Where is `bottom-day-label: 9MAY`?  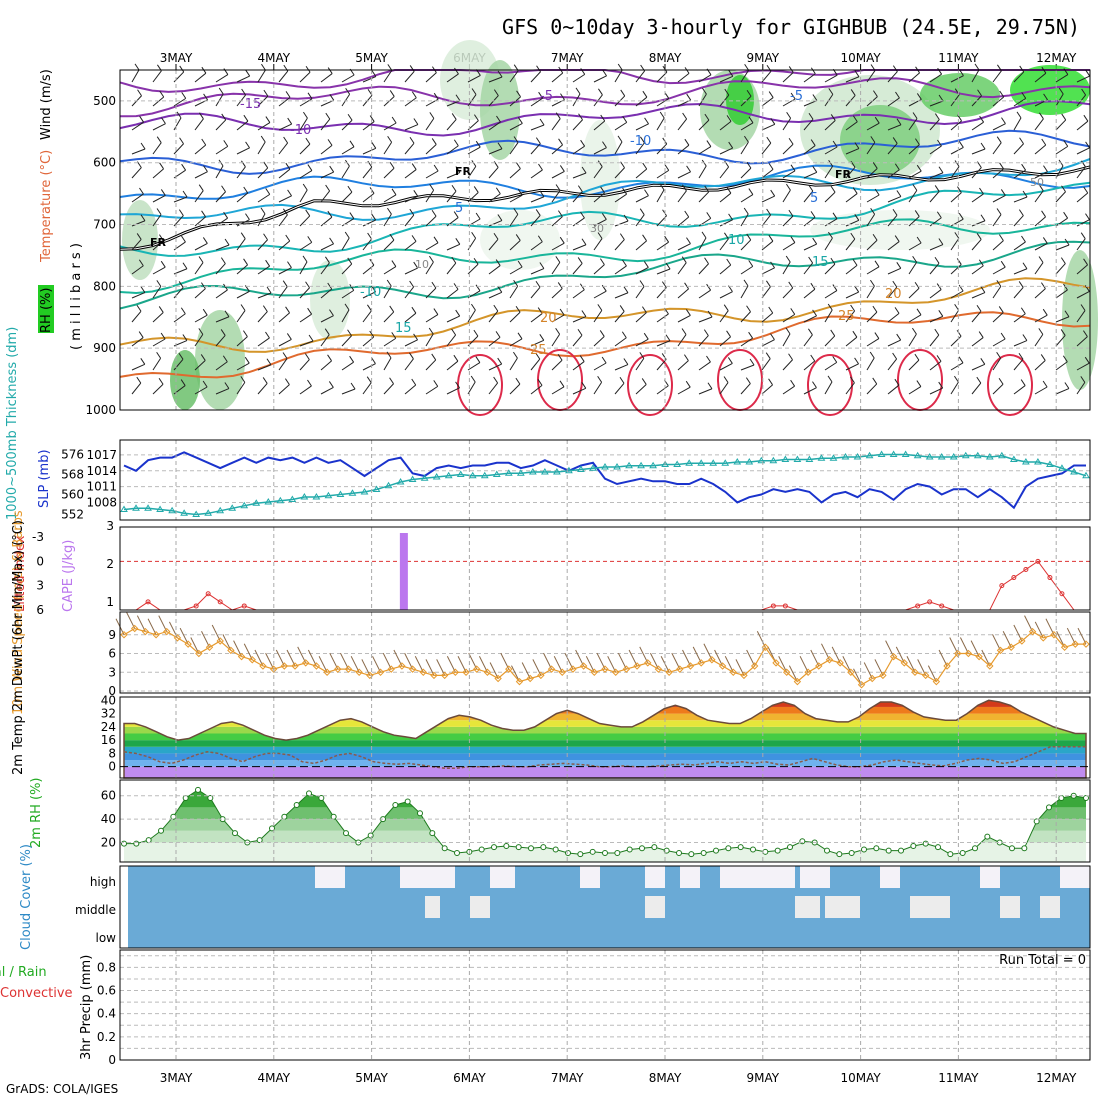
bottom-day-label: 9MAY is located at coordinates (762, 1078).